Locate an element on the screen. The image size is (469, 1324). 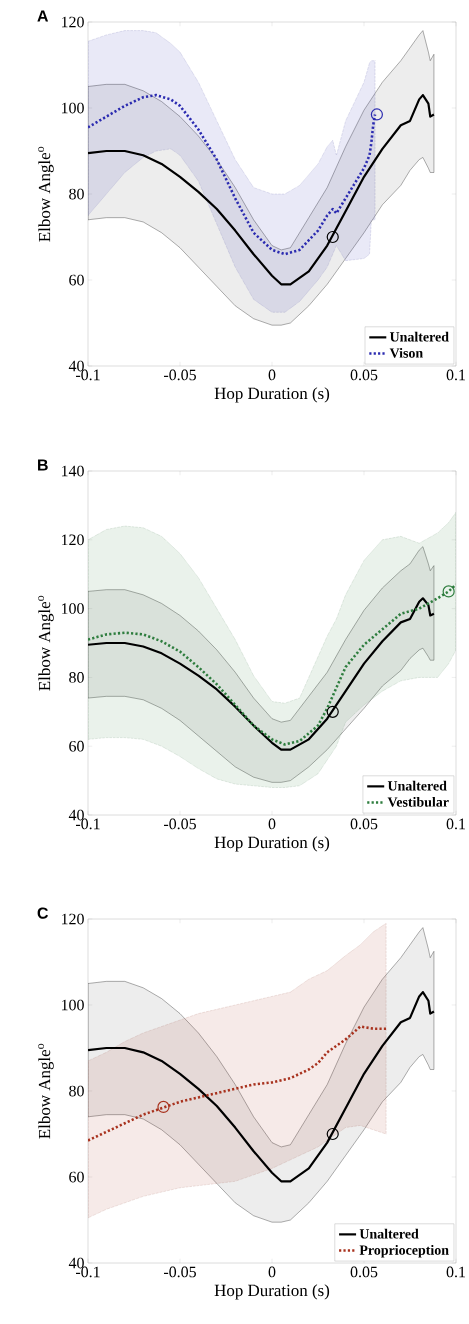
chart-title: A is located at coordinates (42, 16).